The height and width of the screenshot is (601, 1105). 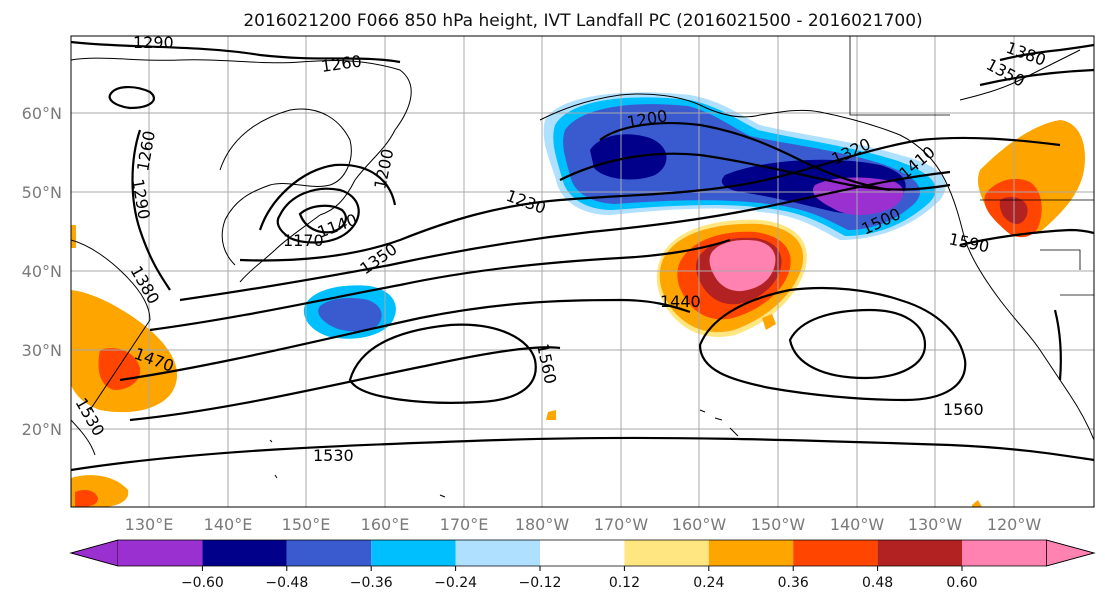 I want to click on contour-label: 1530, so click(x=333, y=455).